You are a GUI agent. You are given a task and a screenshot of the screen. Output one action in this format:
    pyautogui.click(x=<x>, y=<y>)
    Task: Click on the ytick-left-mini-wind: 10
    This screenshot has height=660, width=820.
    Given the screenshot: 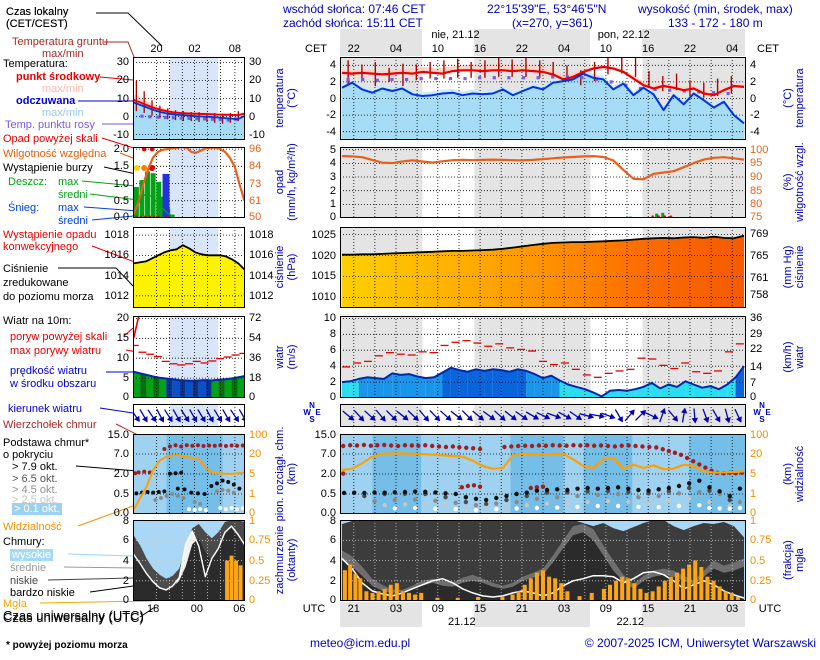 What is the action you would take?
    pyautogui.click(x=122, y=358)
    